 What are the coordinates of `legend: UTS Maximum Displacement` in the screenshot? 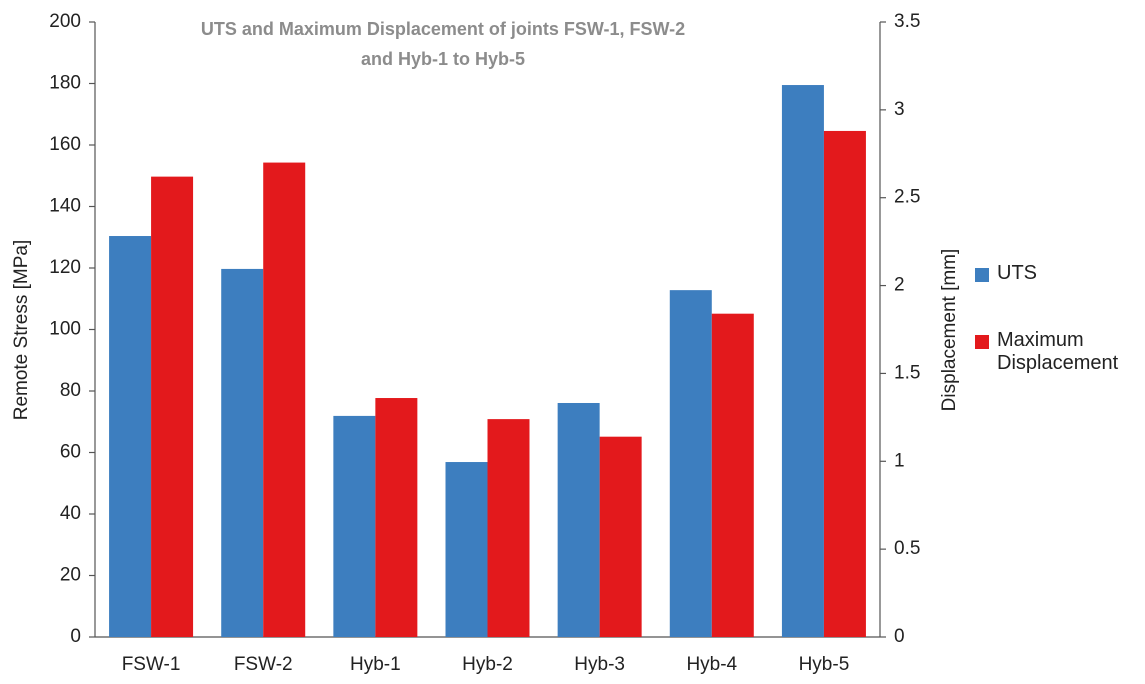 It's located at (1060, 340).